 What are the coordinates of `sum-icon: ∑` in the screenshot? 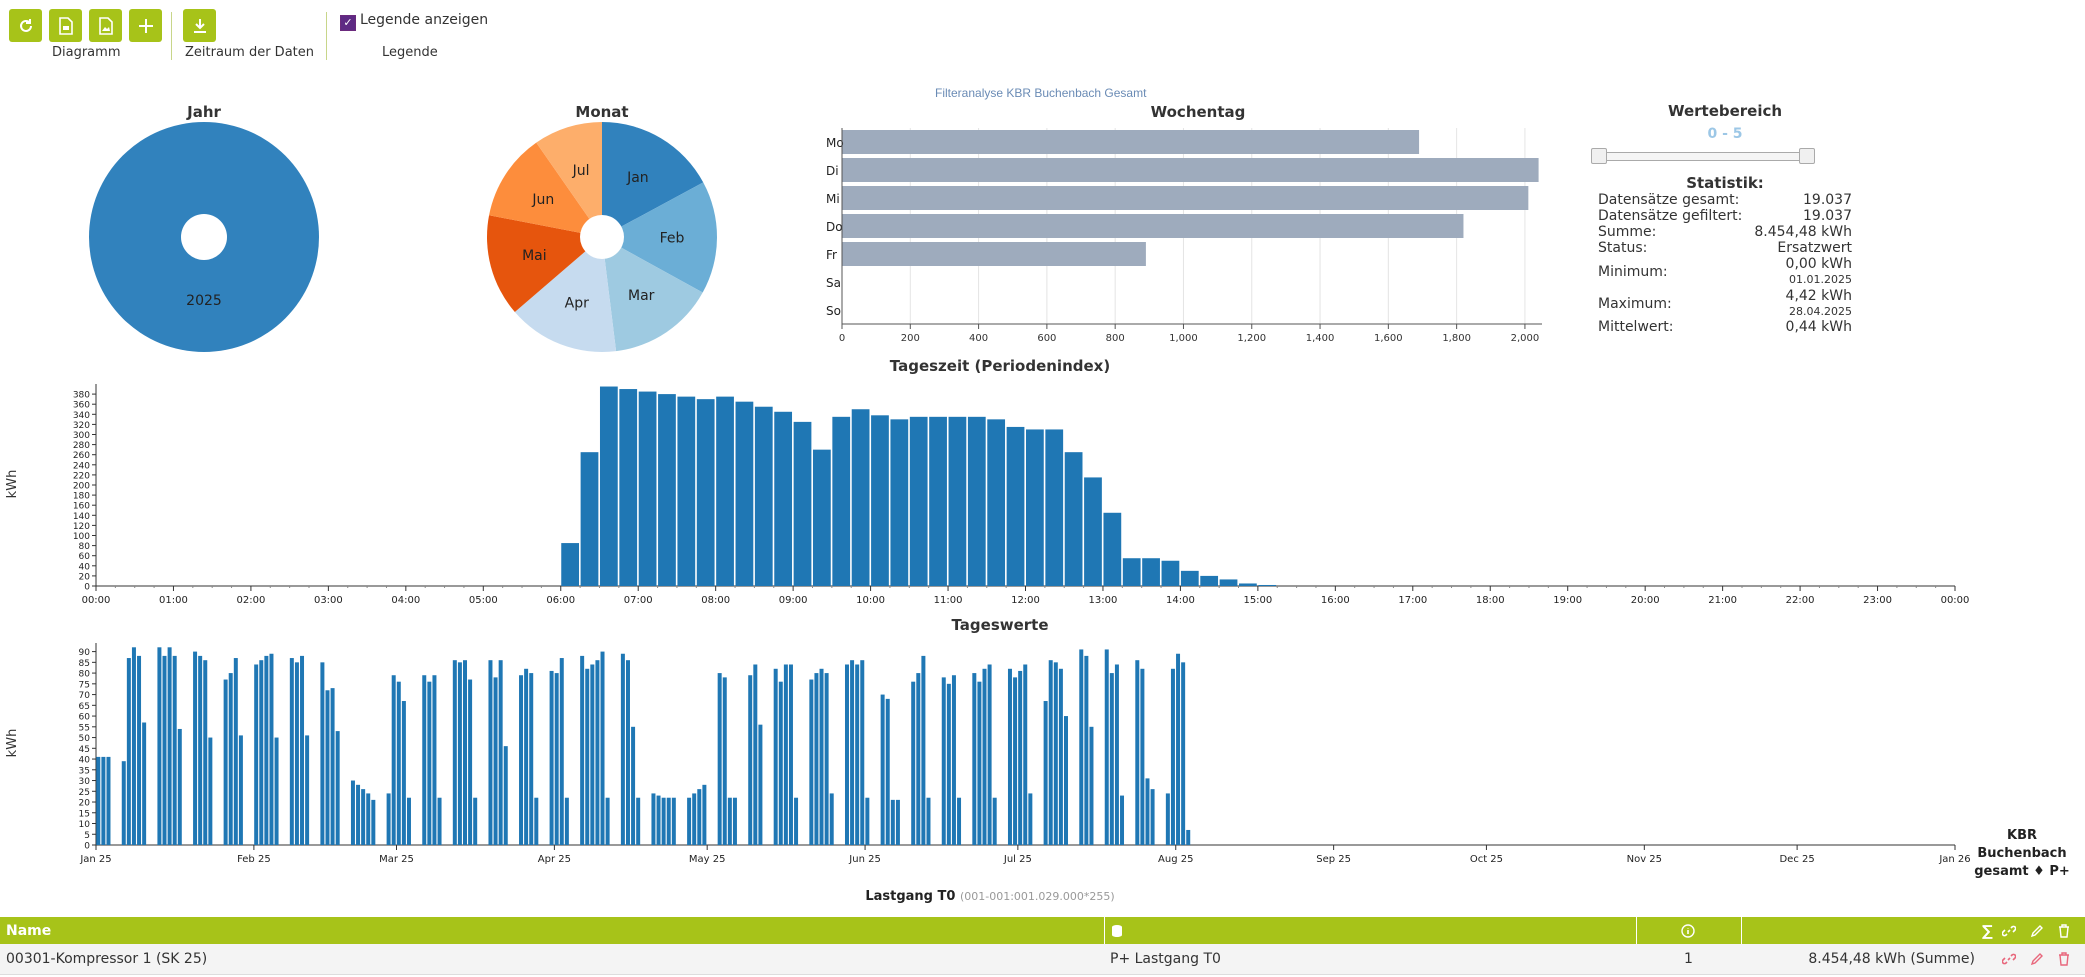 It's located at (1987, 930).